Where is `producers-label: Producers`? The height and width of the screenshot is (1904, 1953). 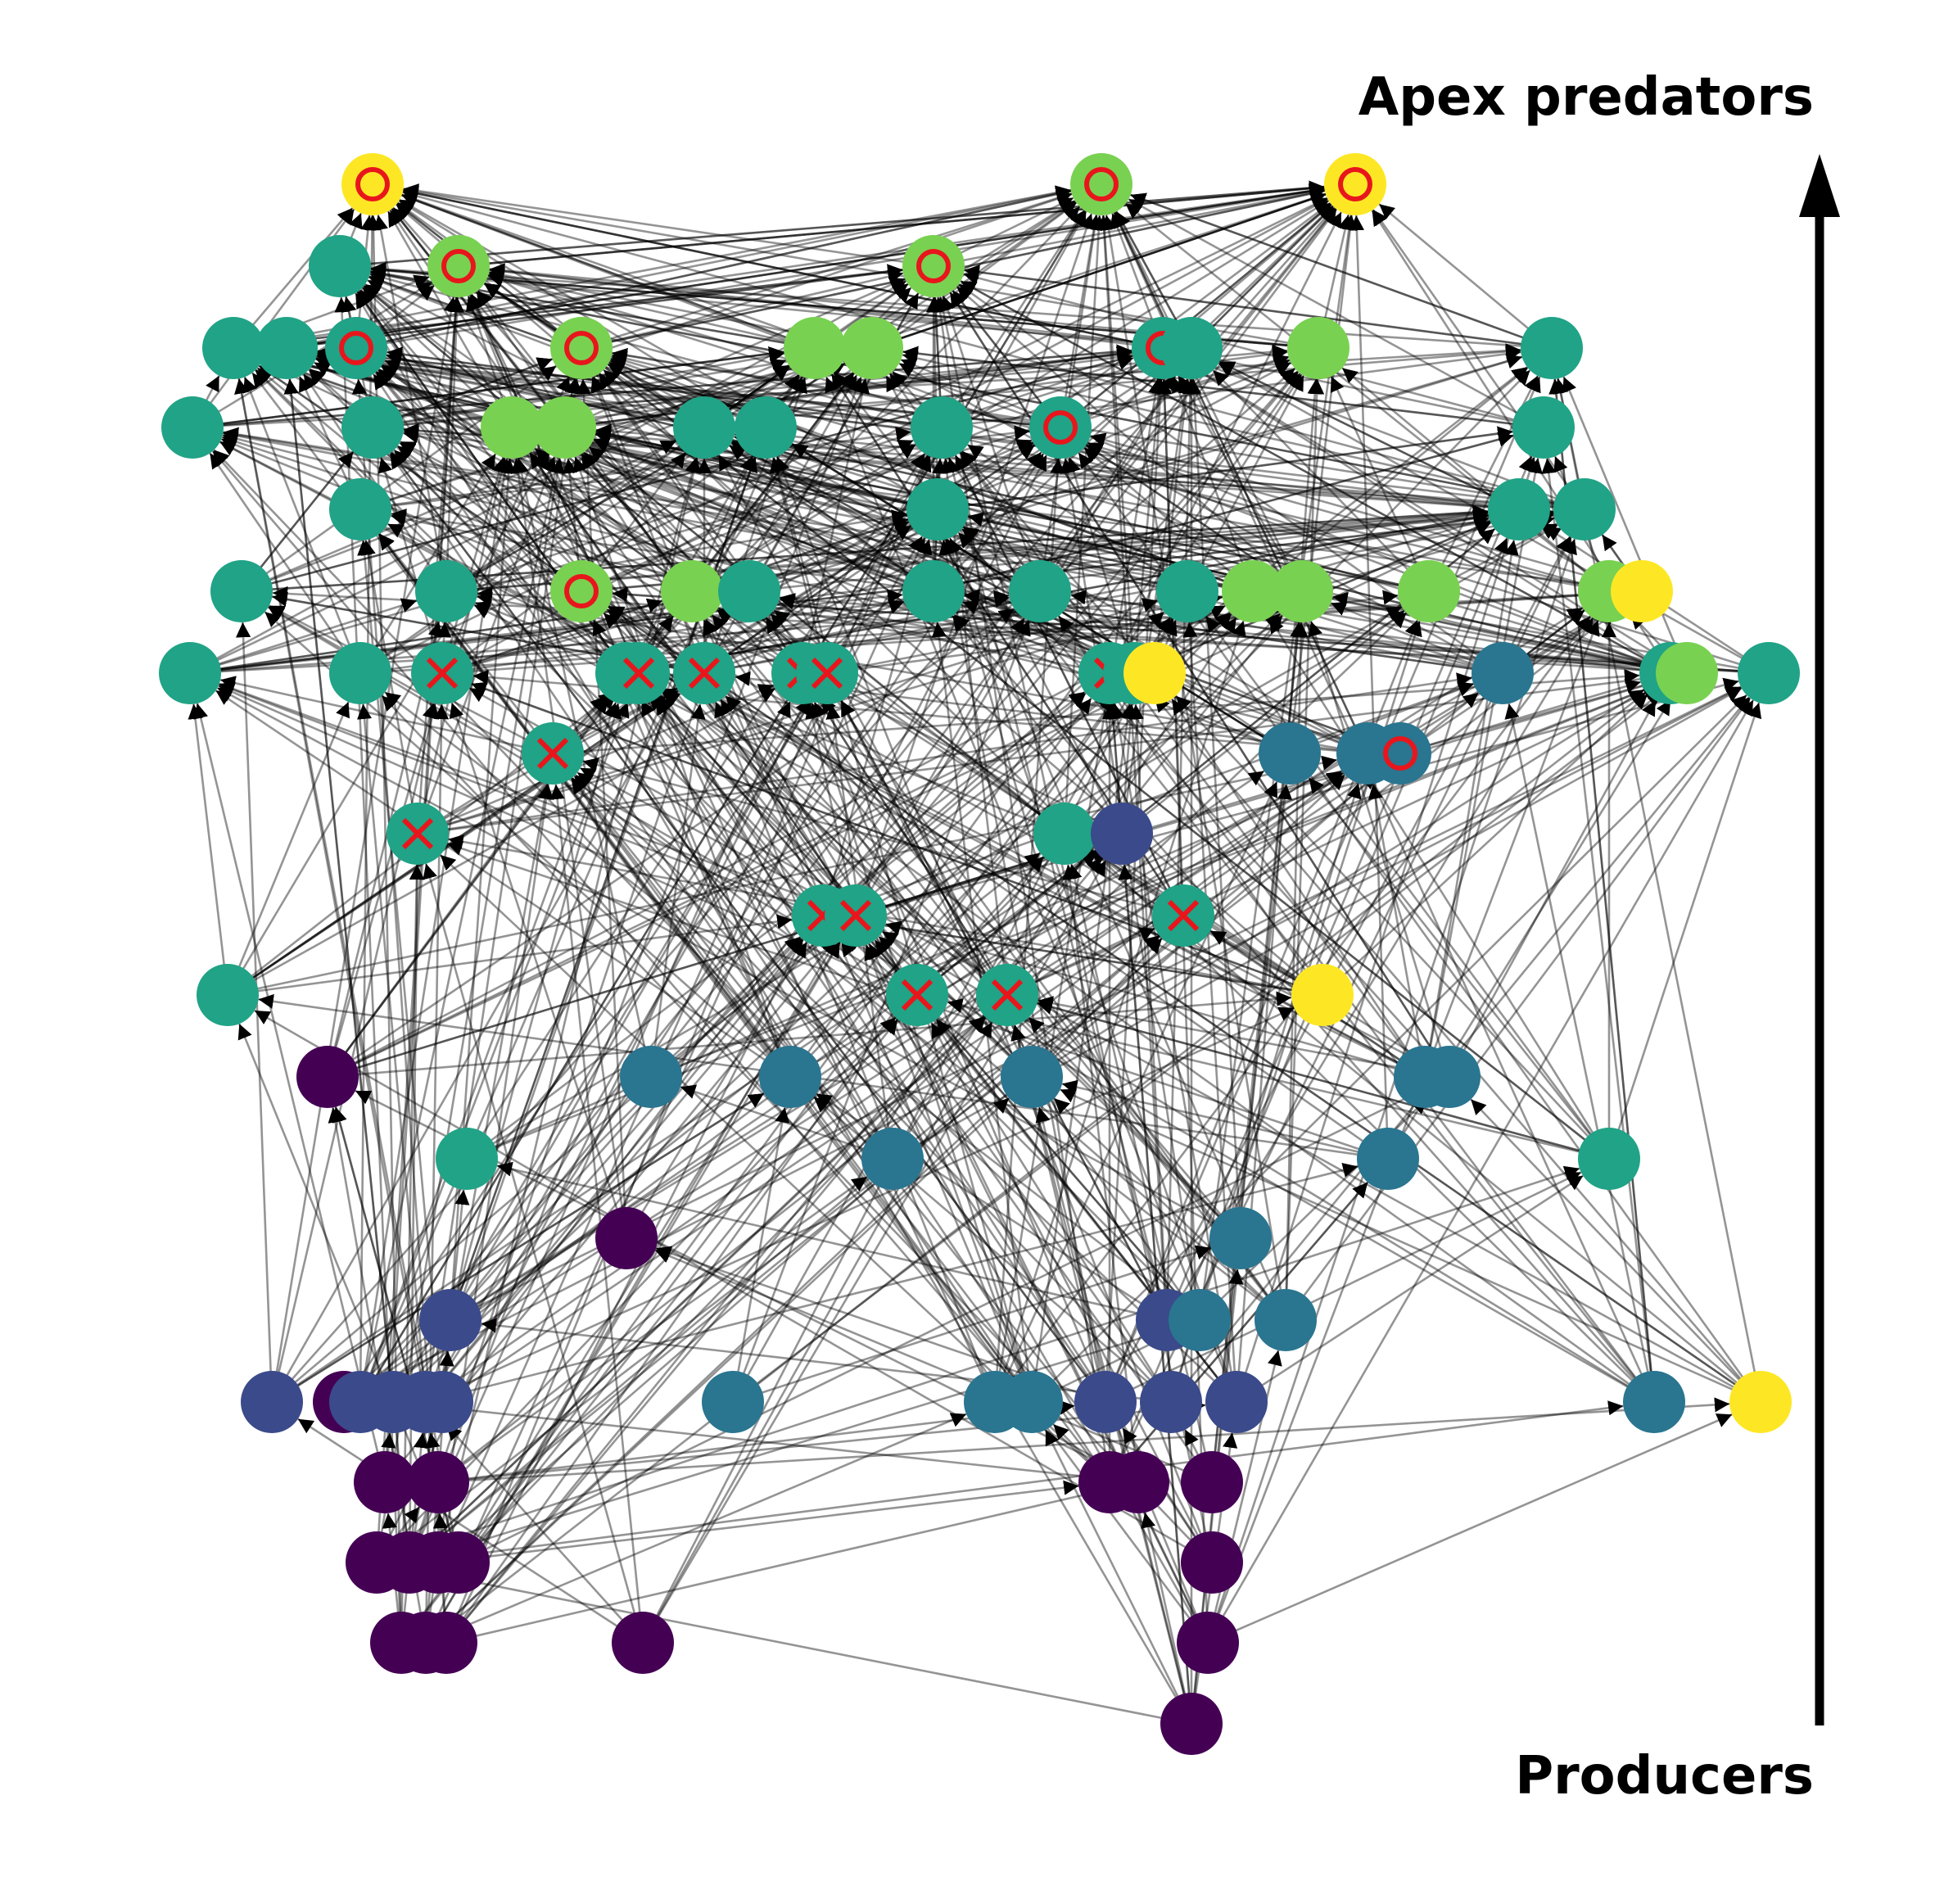 producers-label: Producers is located at coordinates (1664, 1777).